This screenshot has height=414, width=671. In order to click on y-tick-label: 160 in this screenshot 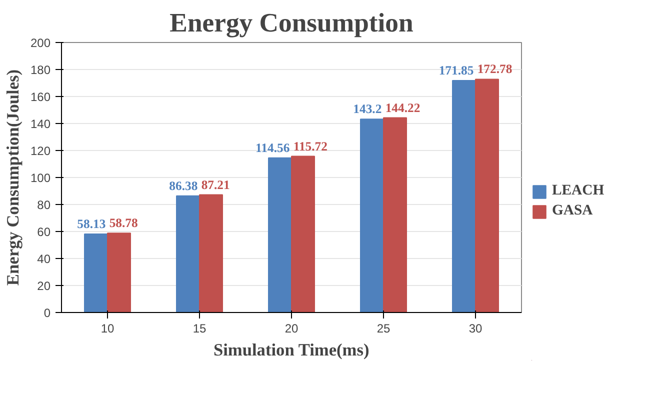, I will do `click(40, 97)`.